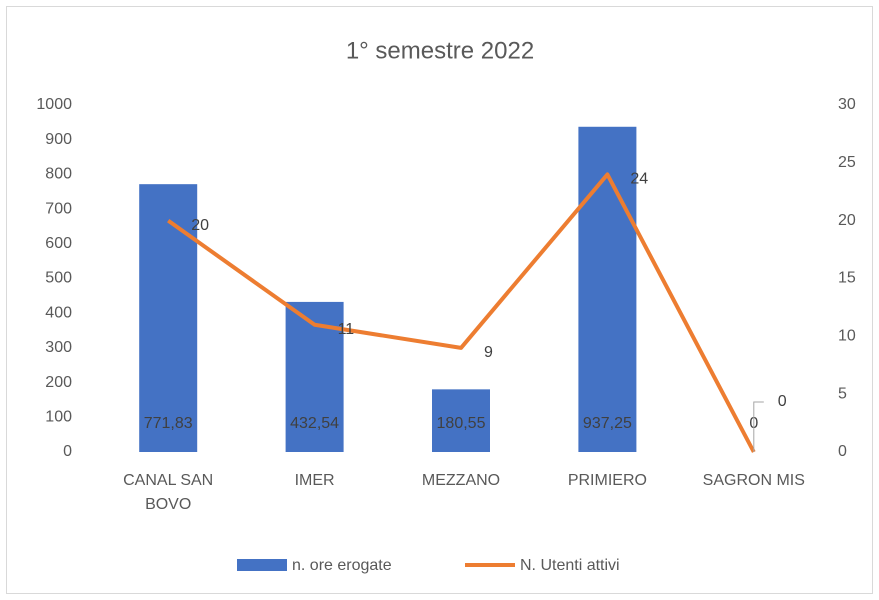 The image size is (879, 600). Describe the element at coordinates (54, 104) in the screenshot. I see `y-tick-label: 1000` at that location.